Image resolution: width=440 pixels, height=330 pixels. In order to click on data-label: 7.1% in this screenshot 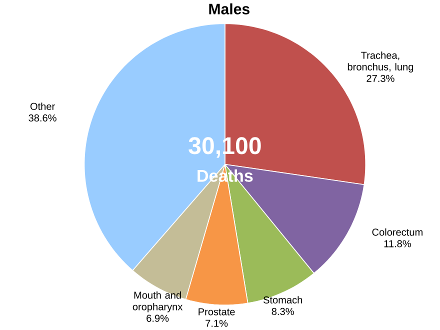, I will do `click(217, 323)`.